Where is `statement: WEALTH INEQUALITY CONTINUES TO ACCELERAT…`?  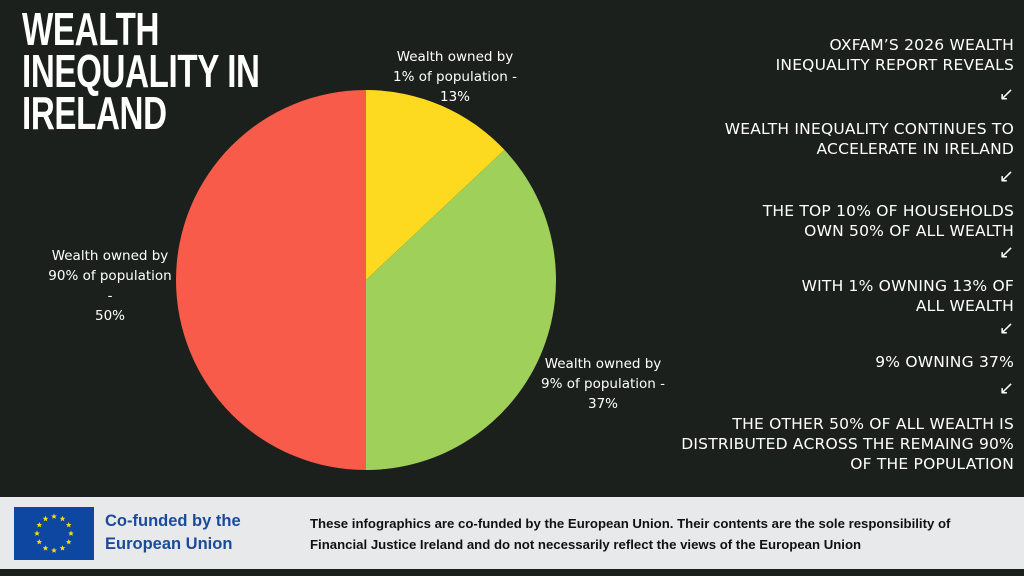 statement: WEALTH INEQUALITY CONTINUES TO ACCELERAT… is located at coordinates (869, 139).